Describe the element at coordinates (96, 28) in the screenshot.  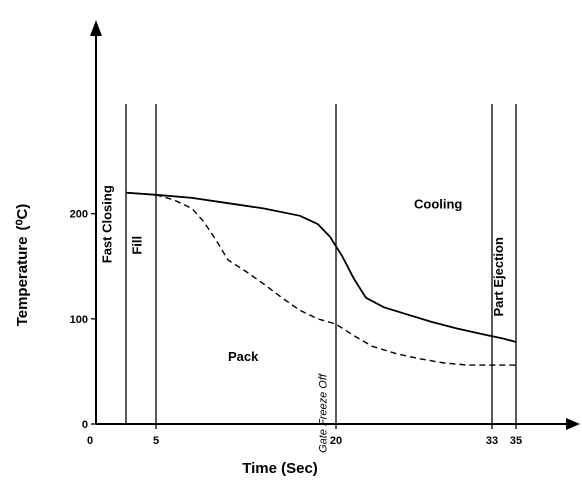
I see `y-axis-arrow` at that location.